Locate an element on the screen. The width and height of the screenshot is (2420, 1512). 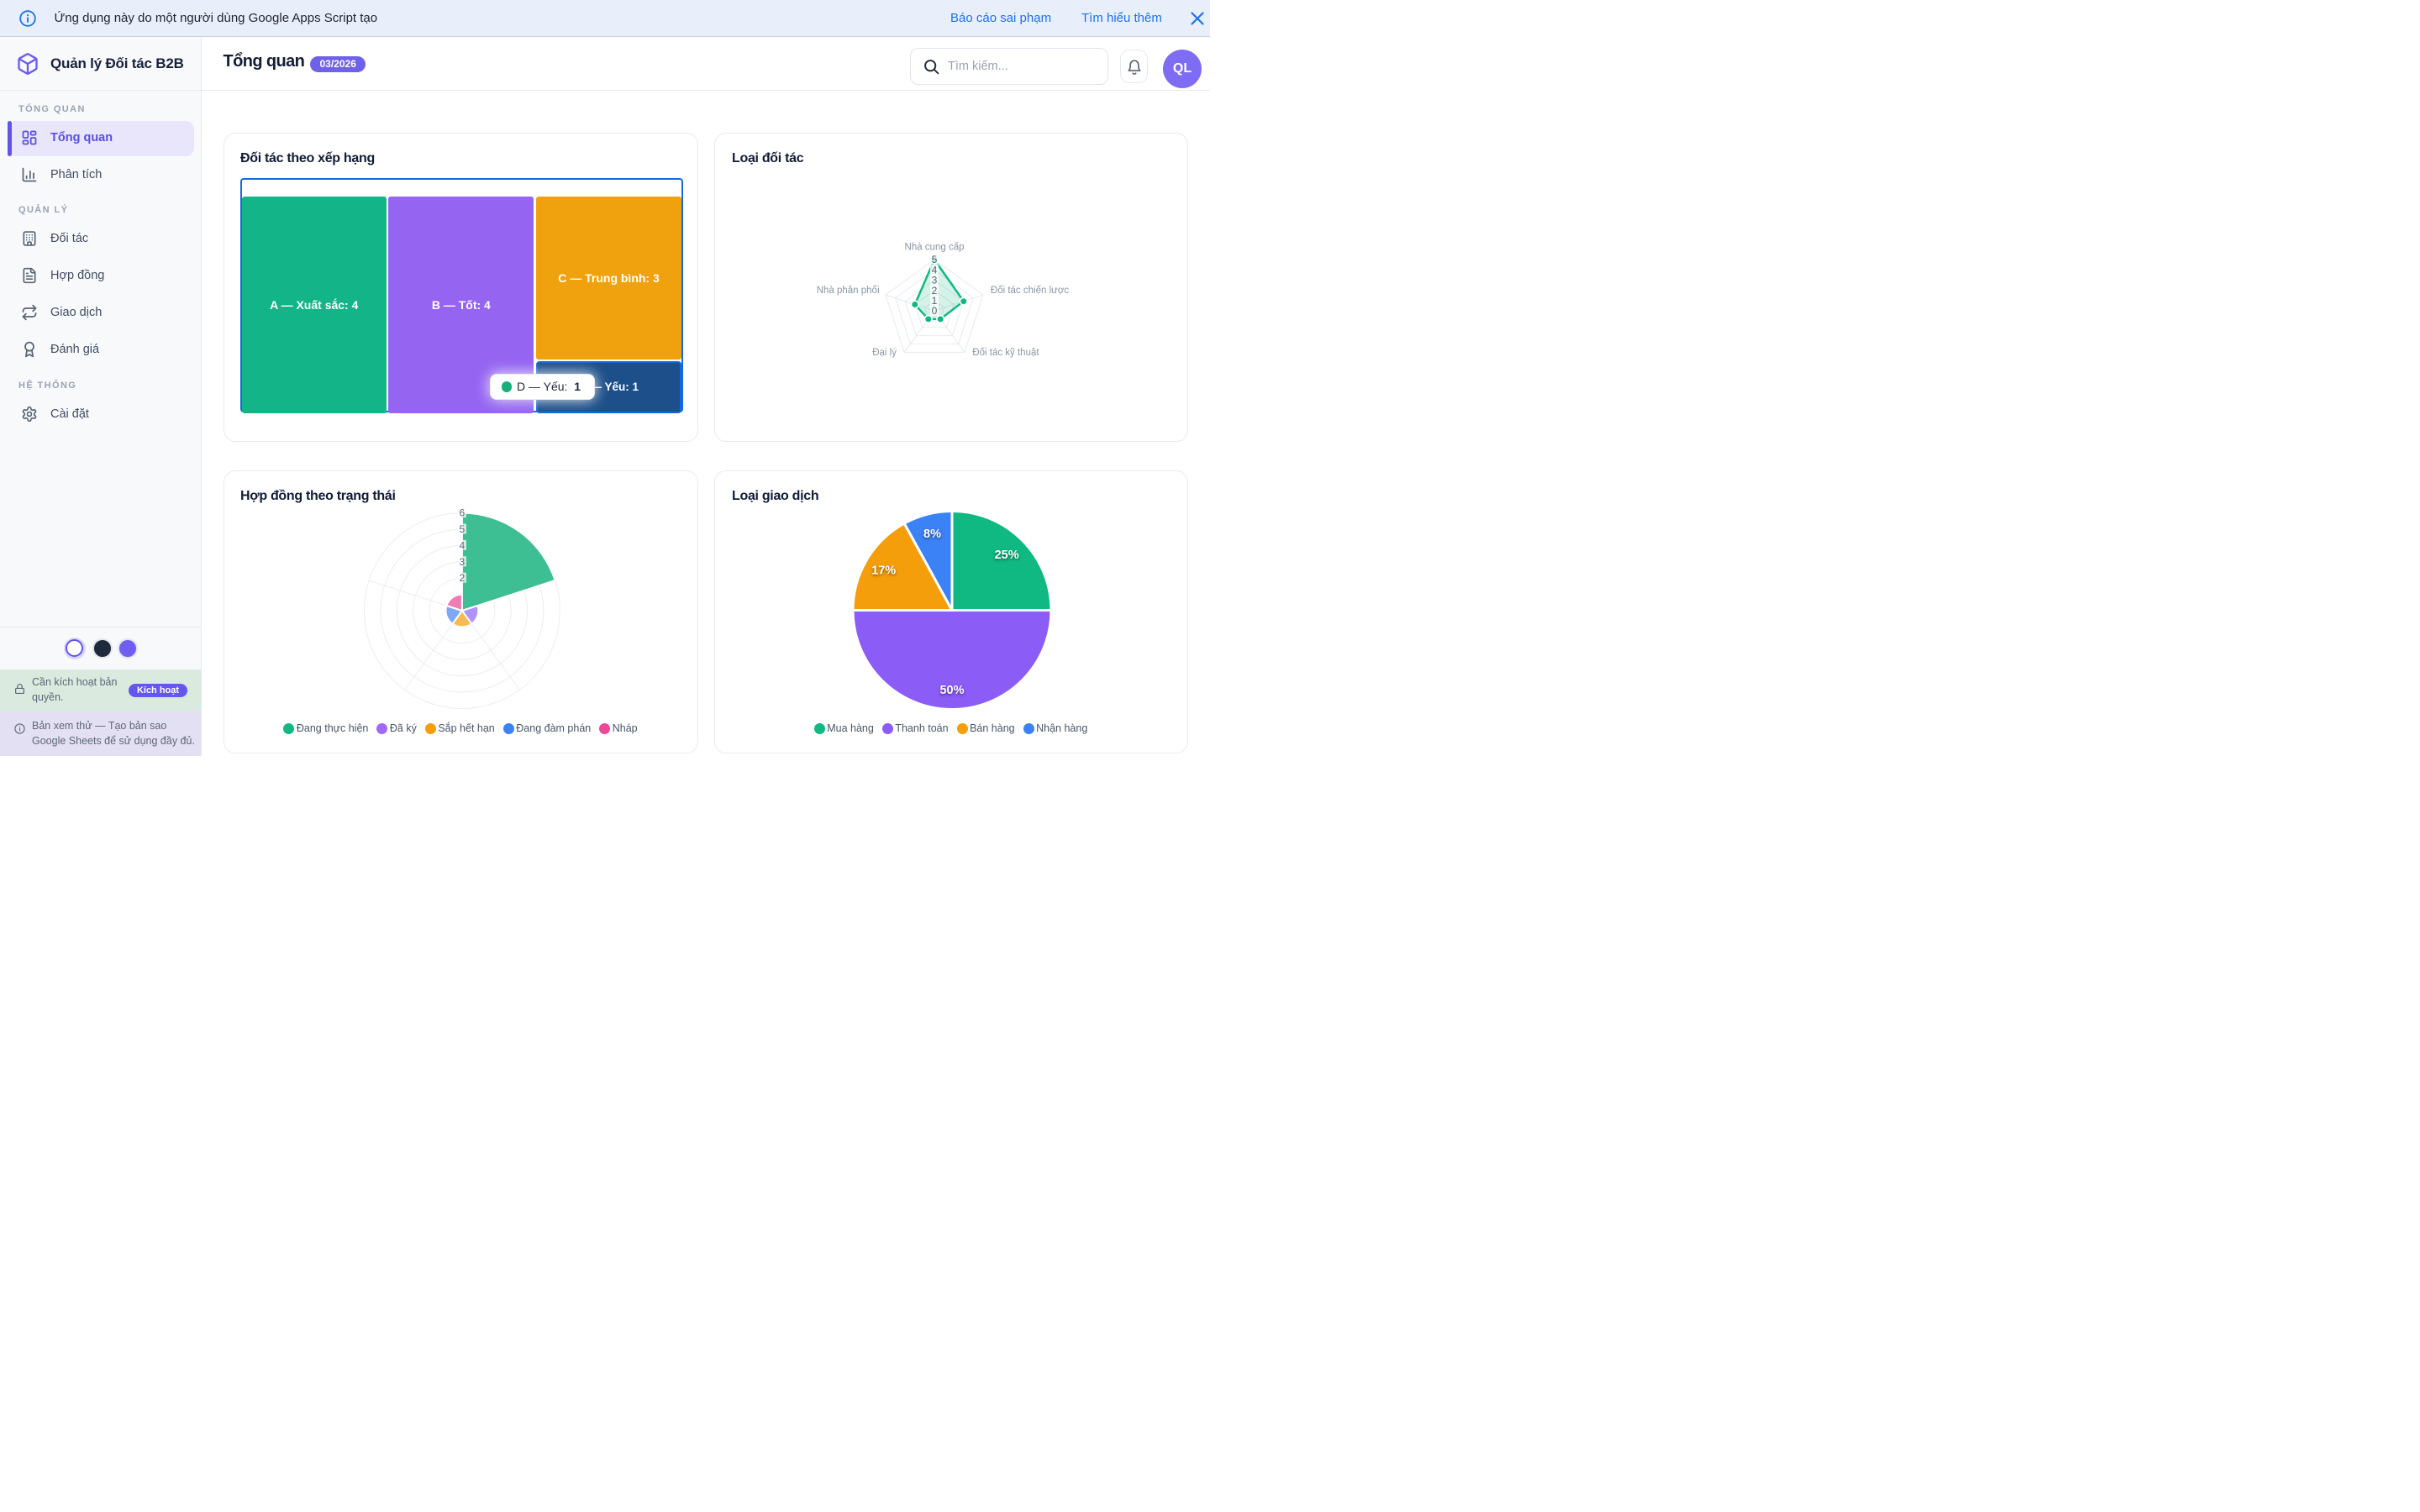
svg-text: Nhà cung cấp is located at coordinates (934, 247).